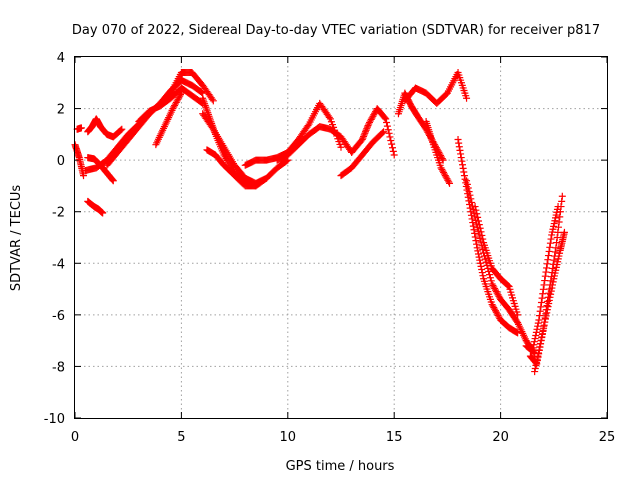 This screenshot has height=480, width=640. What do you see at coordinates (58, 264) in the screenshot?
I see `y-tick-label: -4` at bounding box center [58, 264].